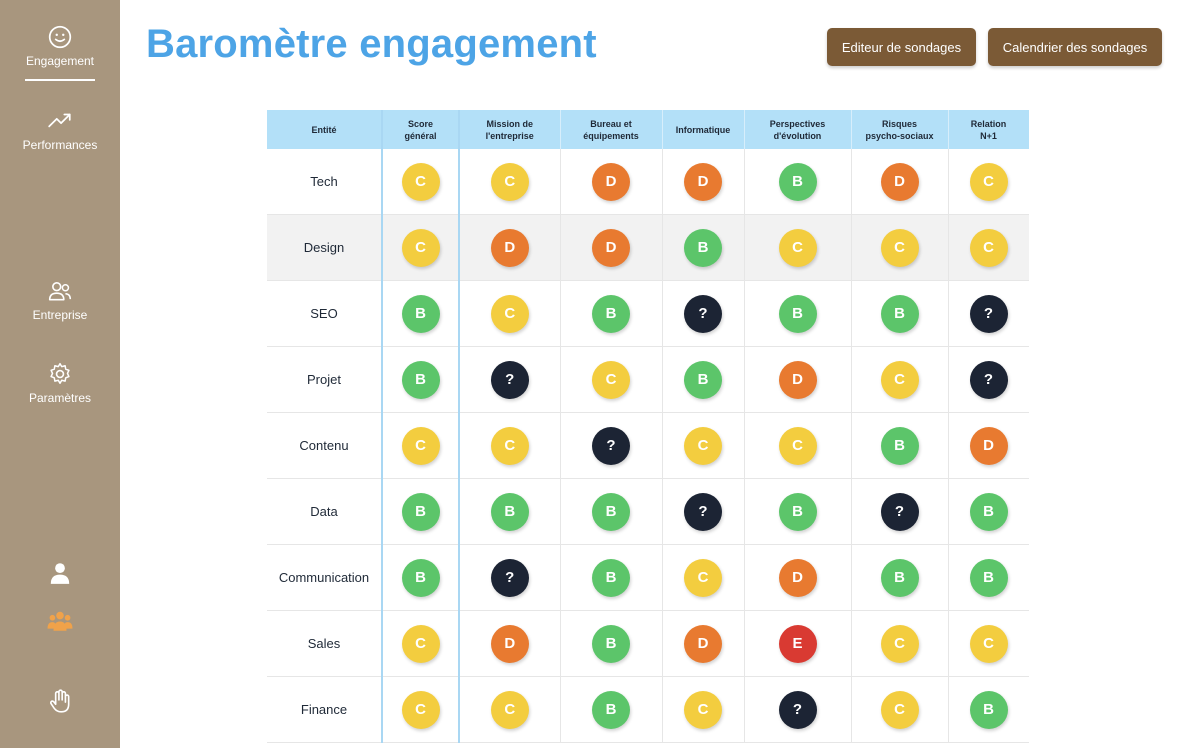  I want to click on group-icon, so click(60, 621).